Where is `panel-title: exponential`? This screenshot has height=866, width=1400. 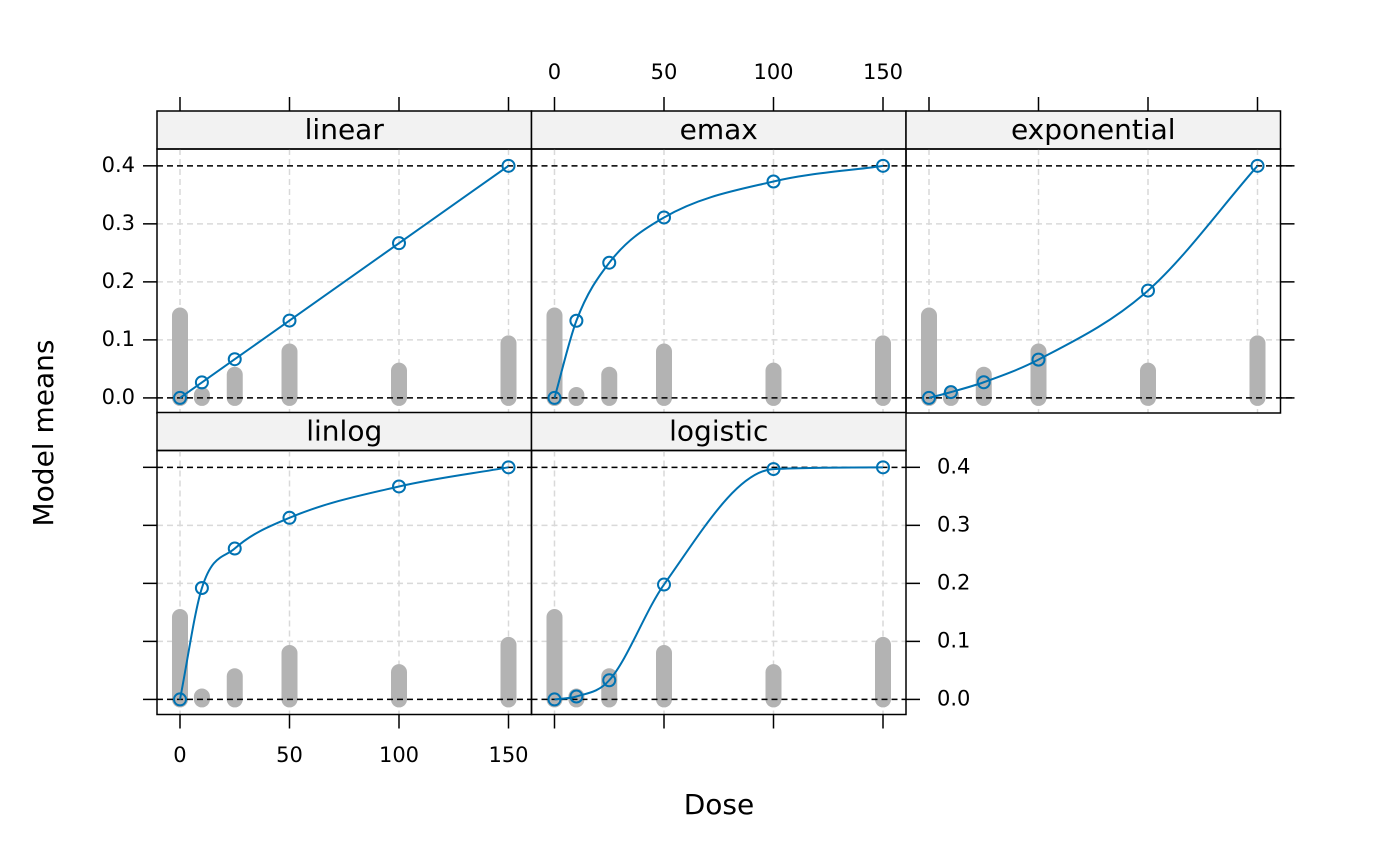 panel-title: exponential is located at coordinates (1093, 129).